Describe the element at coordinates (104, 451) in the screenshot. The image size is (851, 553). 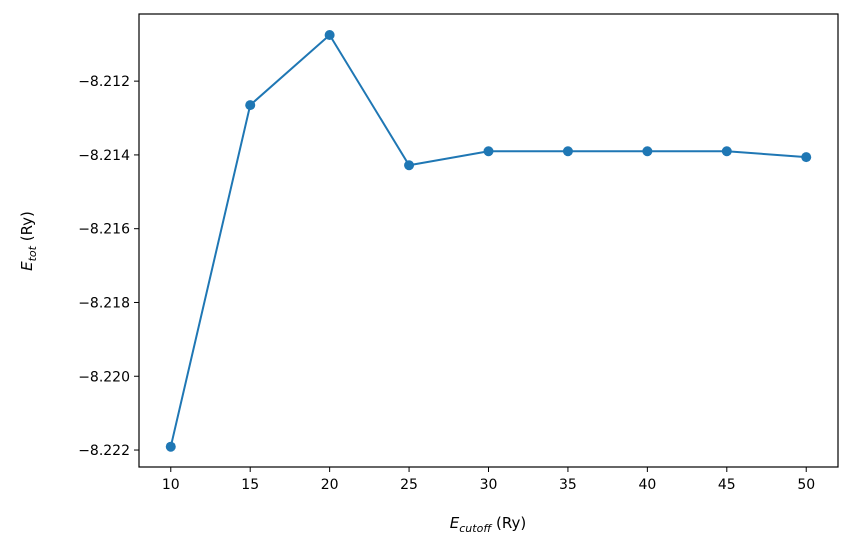
I see `y-tick-label: −8.222` at that location.